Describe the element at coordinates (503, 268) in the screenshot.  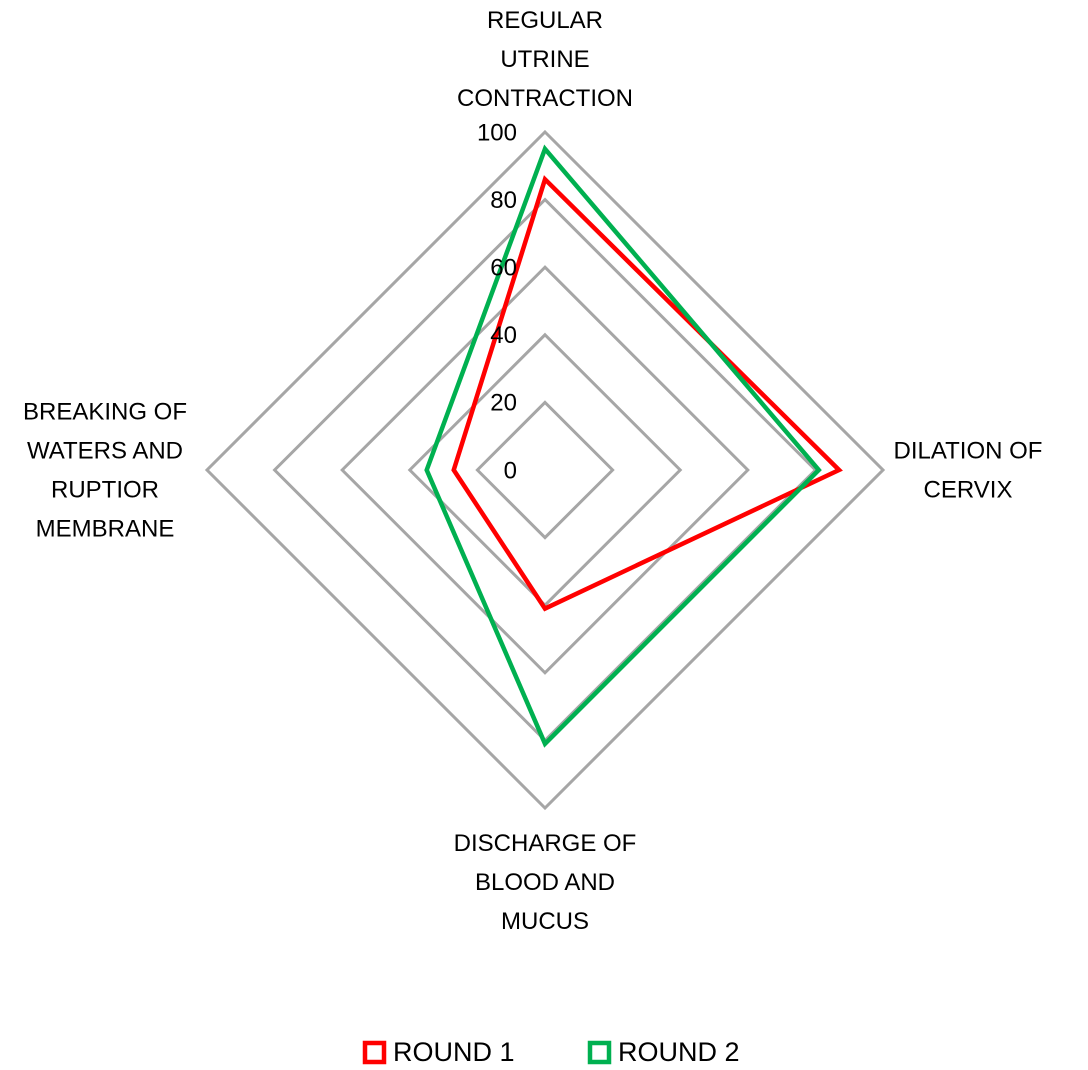
I see `y-tick-label: 60` at that location.